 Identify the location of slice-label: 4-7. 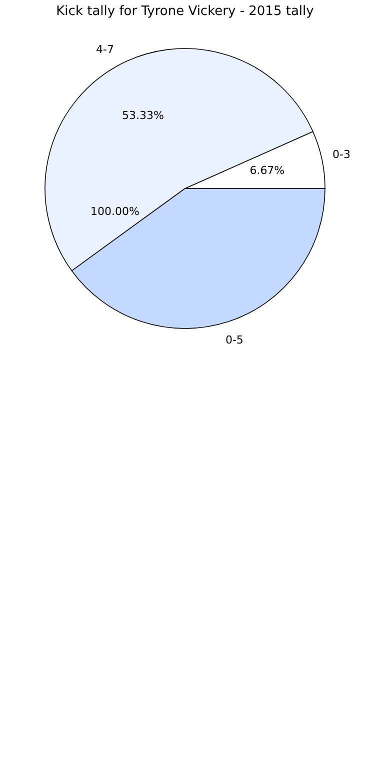
(105, 49).